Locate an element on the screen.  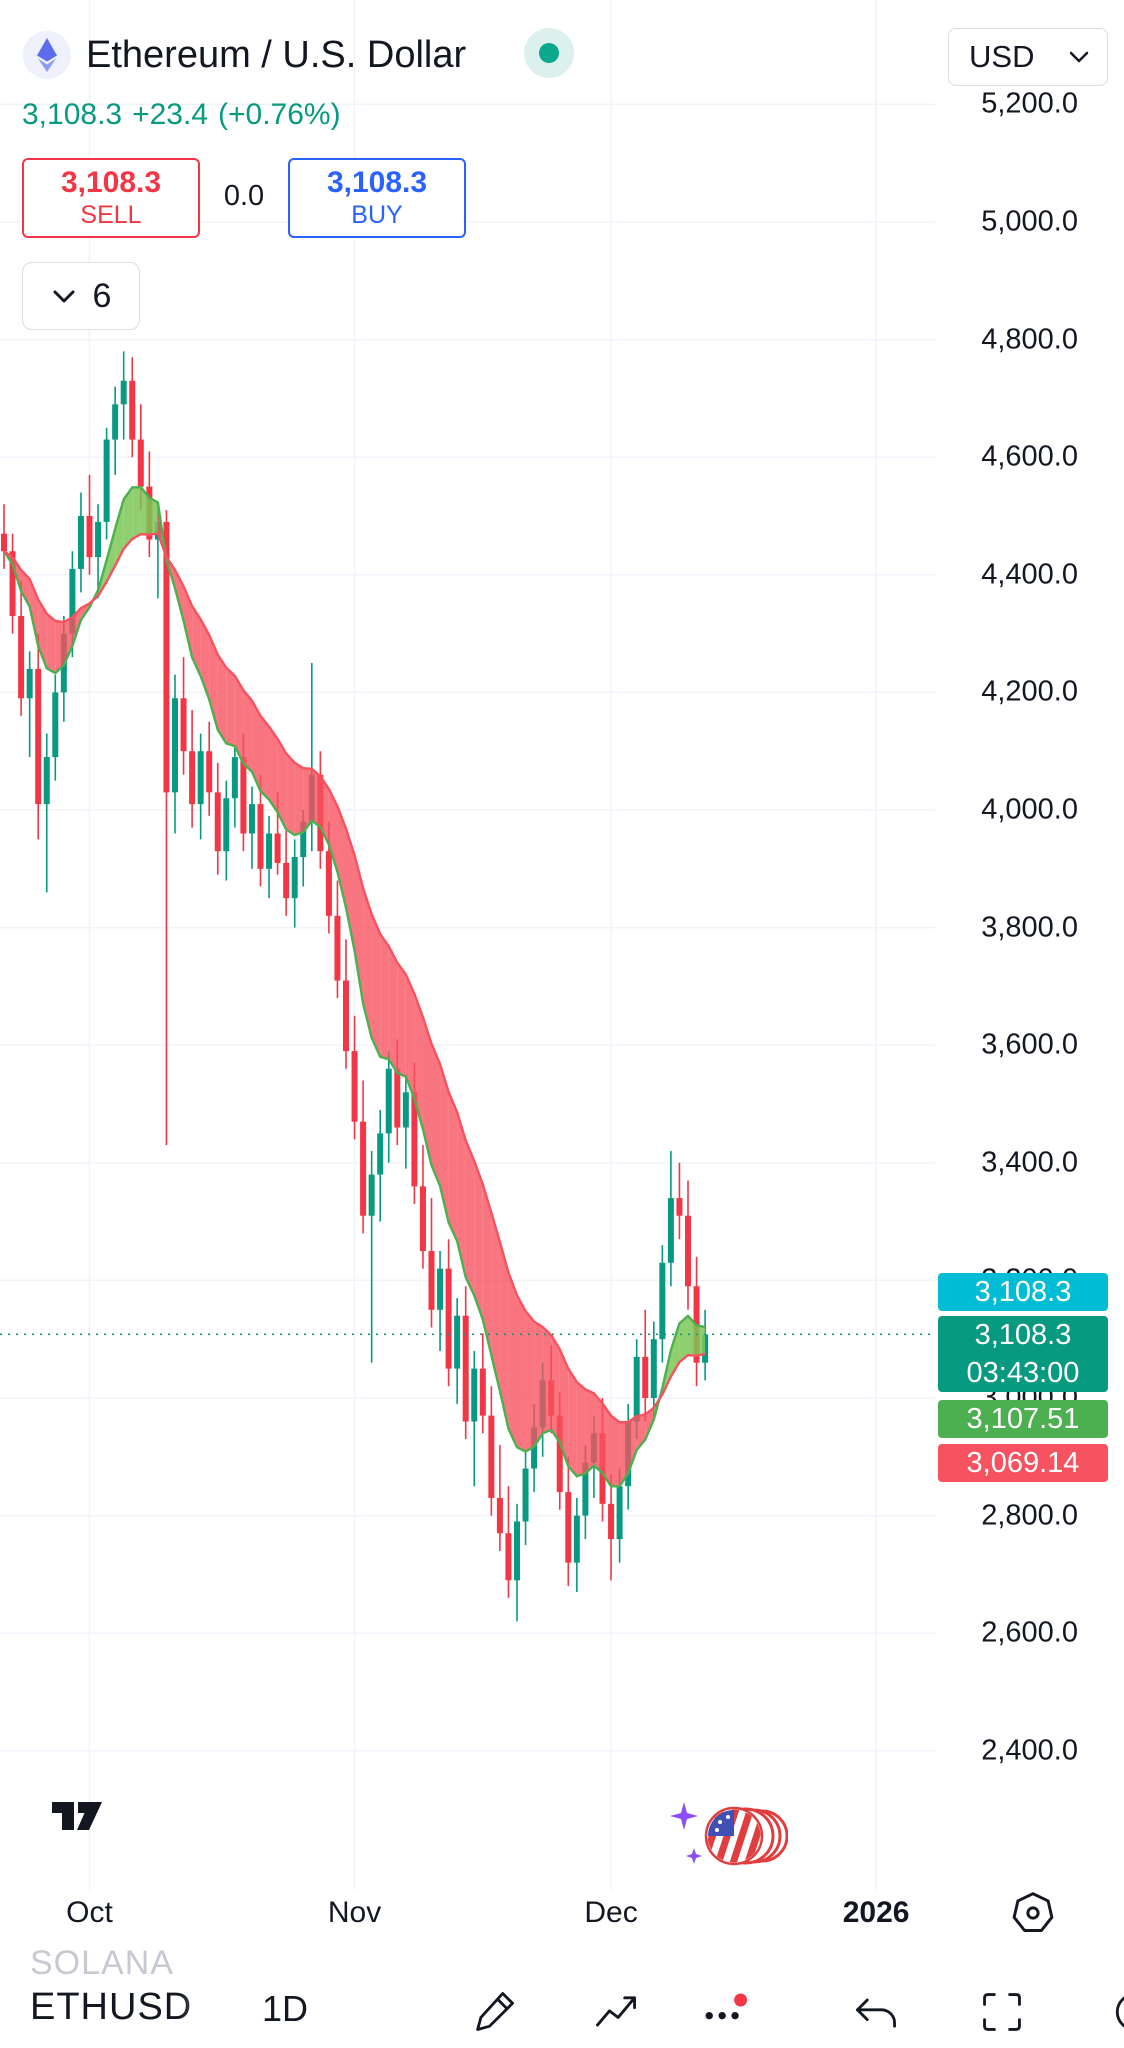
promo-sticker-icon is located at coordinates (729, 1836).